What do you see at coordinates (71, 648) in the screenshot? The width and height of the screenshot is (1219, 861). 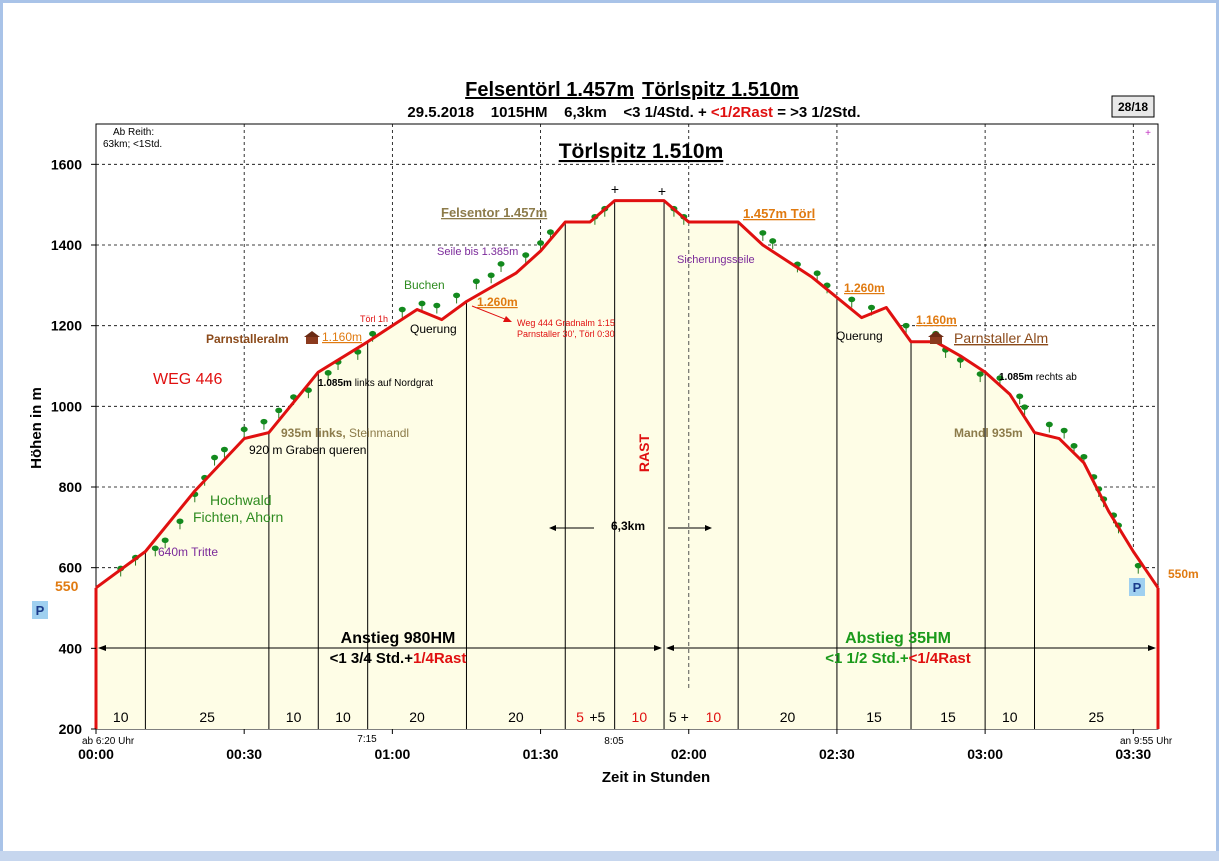 I see `y-tick-label: 400` at bounding box center [71, 648].